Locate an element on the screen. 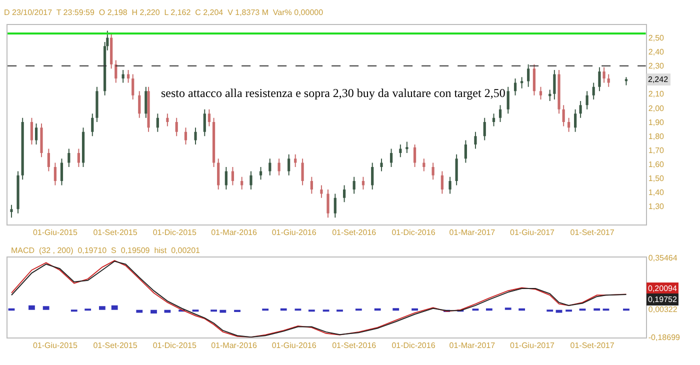 Image resolution: width=700 pixels, height=365 pixels. chart-subtitle: D 23/10/2017 T 23:59:59 O 2,198 H 2,220 L 2,162 C 2,204 V 1,8373 M Var% 0,00000 is located at coordinates (164, 12).